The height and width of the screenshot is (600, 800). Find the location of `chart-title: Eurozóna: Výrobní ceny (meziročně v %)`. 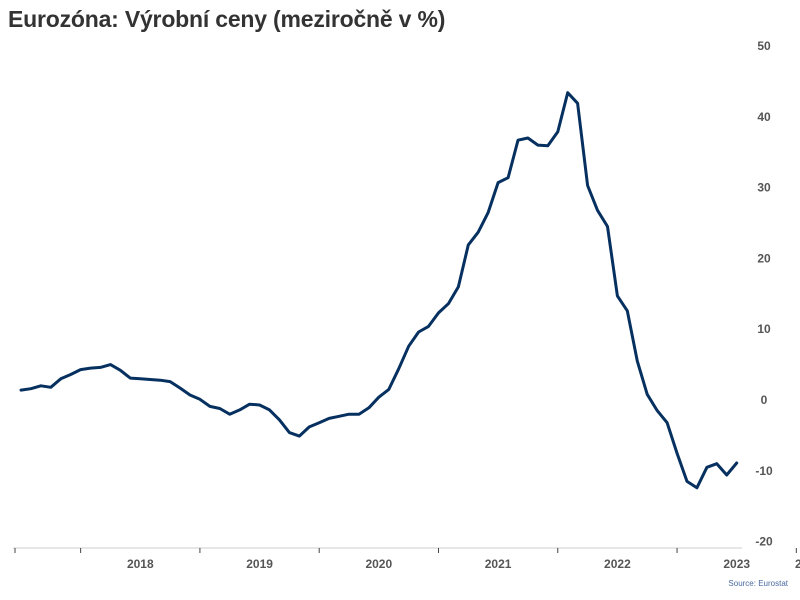

chart-title: Eurozóna: Výrobní ceny (meziročně v %) is located at coordinates (227, 19).